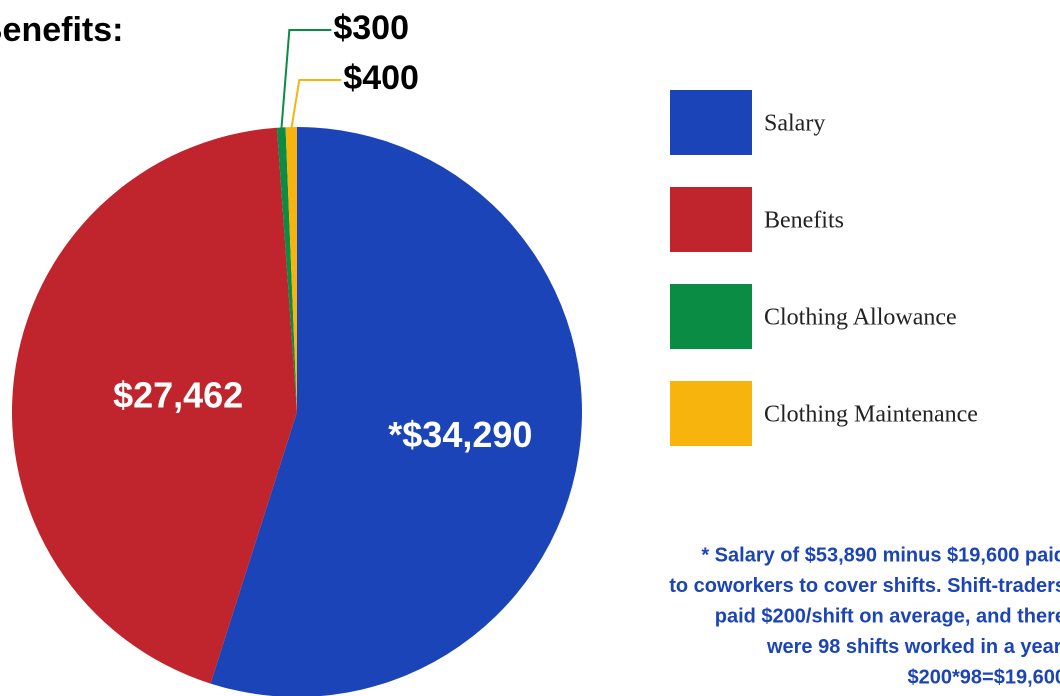  What do you see at coordinates (371, 28) in the screenshot?
I see `data-label: $300` at bounding box center [371, 28].